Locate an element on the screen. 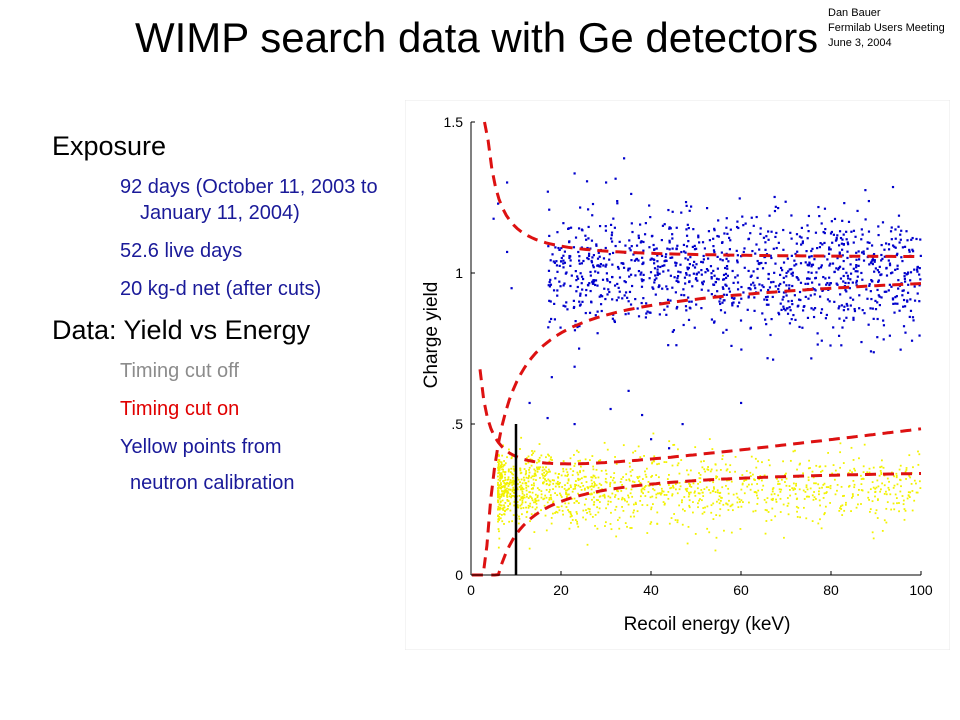  x-tick-label: 80 is located at coordinates (831, 590).